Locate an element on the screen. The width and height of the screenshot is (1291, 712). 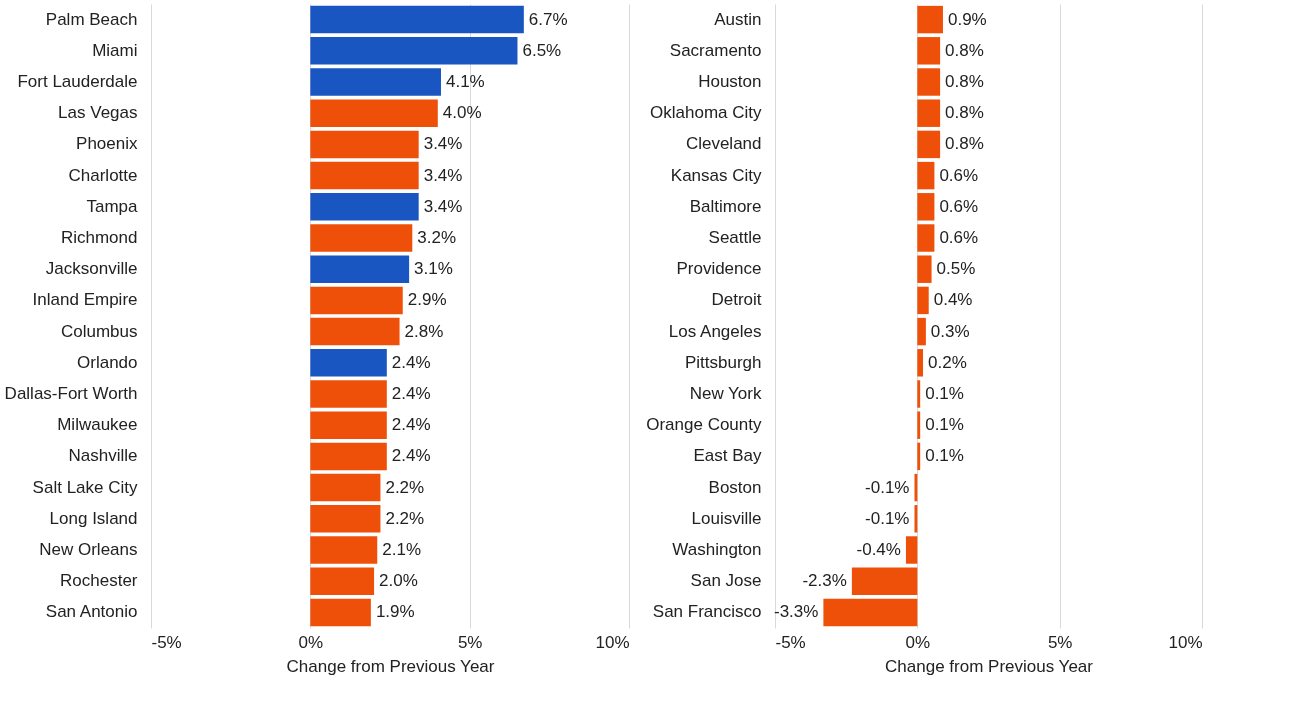
y-tick-label: San Antonio is located at coordinates (91, 612).